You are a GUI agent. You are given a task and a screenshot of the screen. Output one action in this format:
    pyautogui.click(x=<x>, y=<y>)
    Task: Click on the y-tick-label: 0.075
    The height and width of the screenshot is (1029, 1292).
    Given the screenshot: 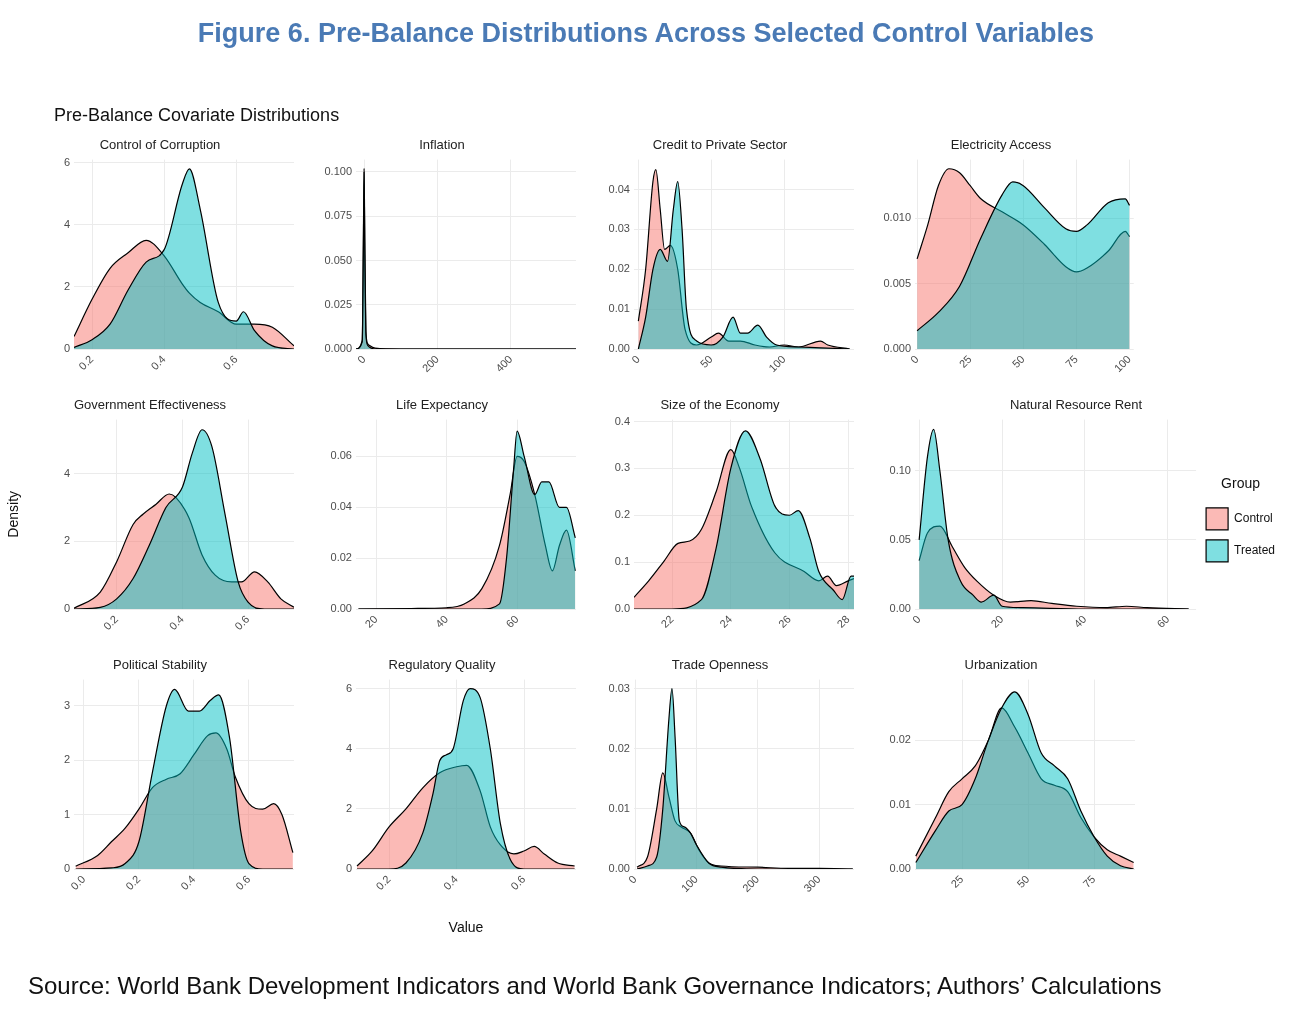 What is the action you would take?
    pyautogui.click(x=338, y=215)
    